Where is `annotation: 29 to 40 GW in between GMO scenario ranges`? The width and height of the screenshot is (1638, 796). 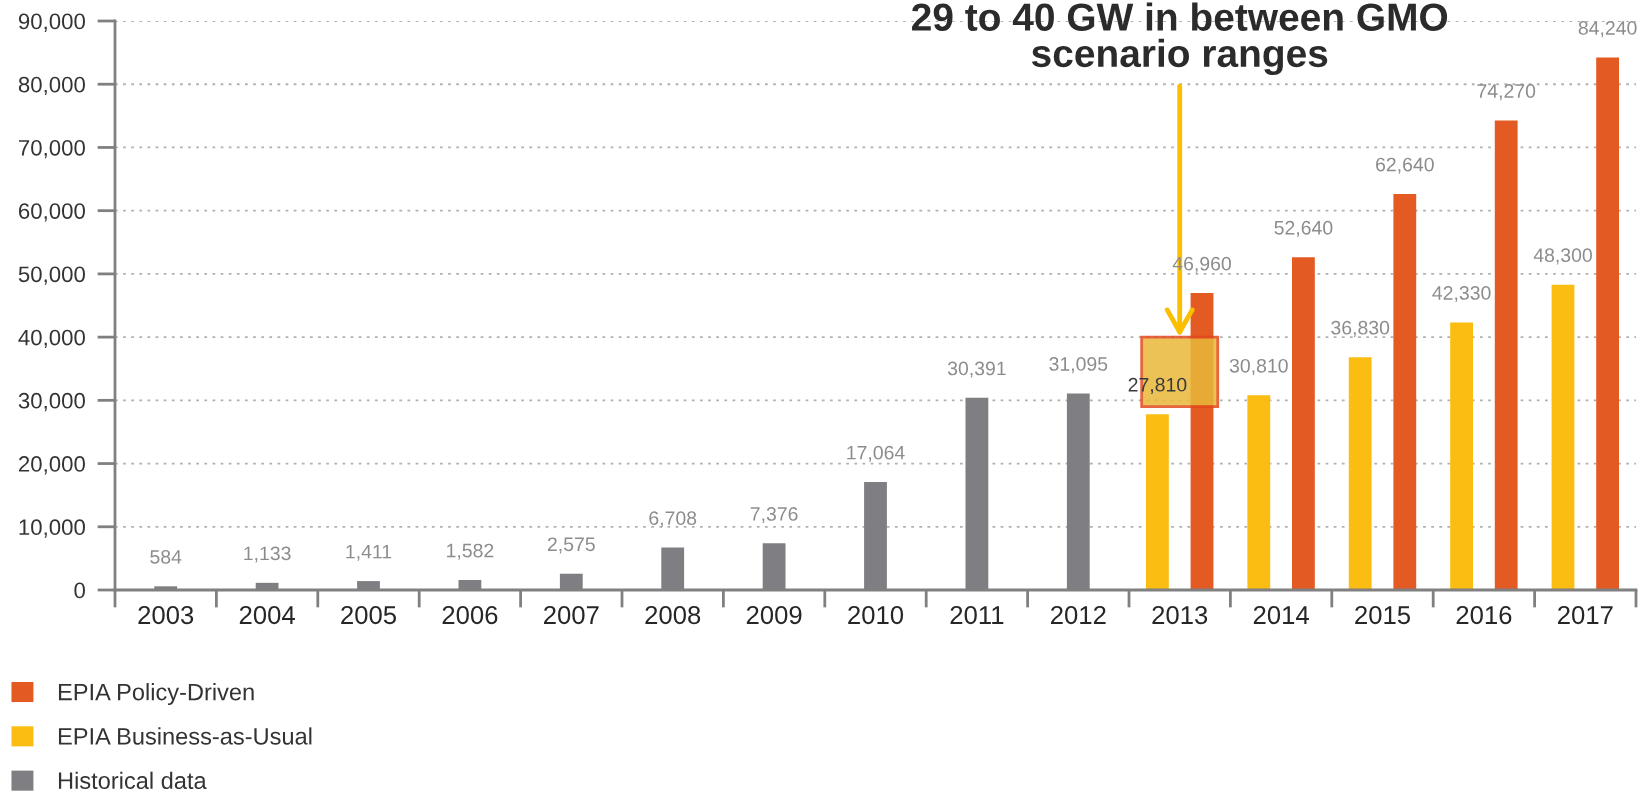 annotation: 29 to 40 GW in between GMO scenario ranges is located at coordinates (1180, 39).